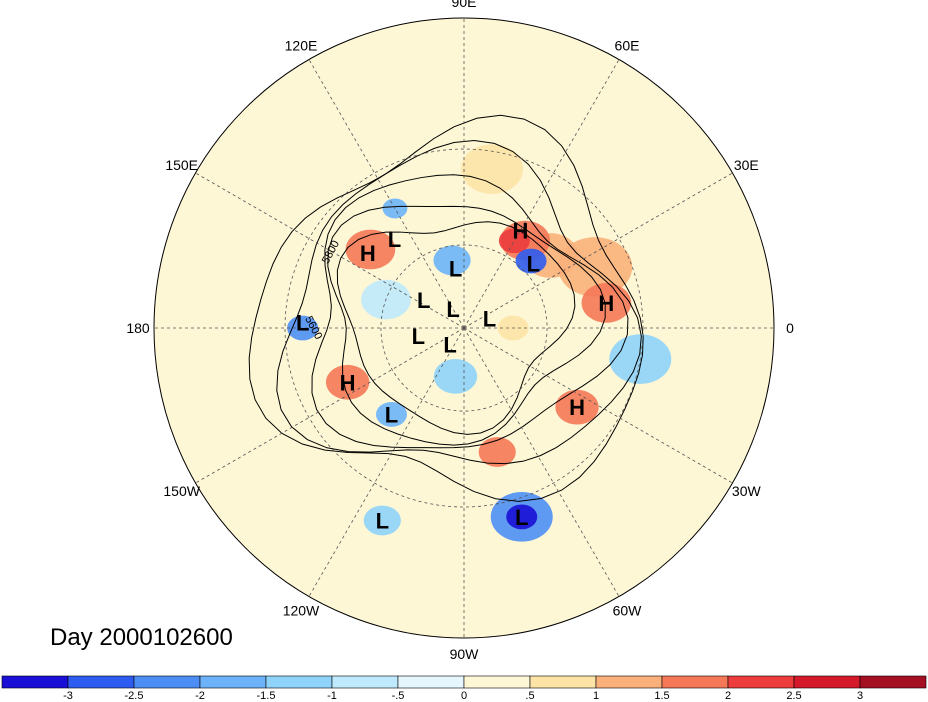 The height and width of the screenshot is (702, 928). I want to click on colorbar-tick-label: 3, so click(860, 696).